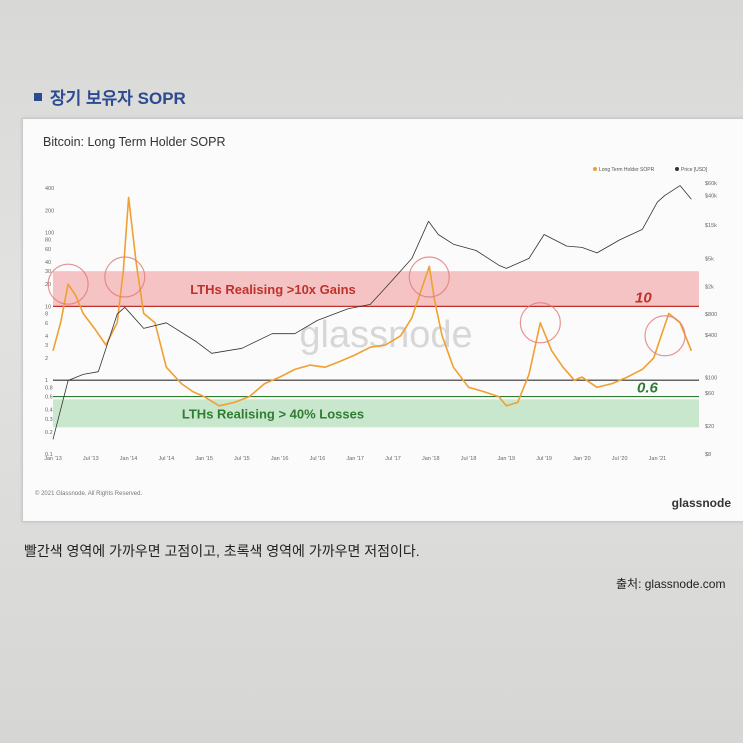 This screenshot has height=743, width=743. Describe the element at coordinates (318, 459) in the screenshot. I see `x-tick-7: Jul '16` at that location.